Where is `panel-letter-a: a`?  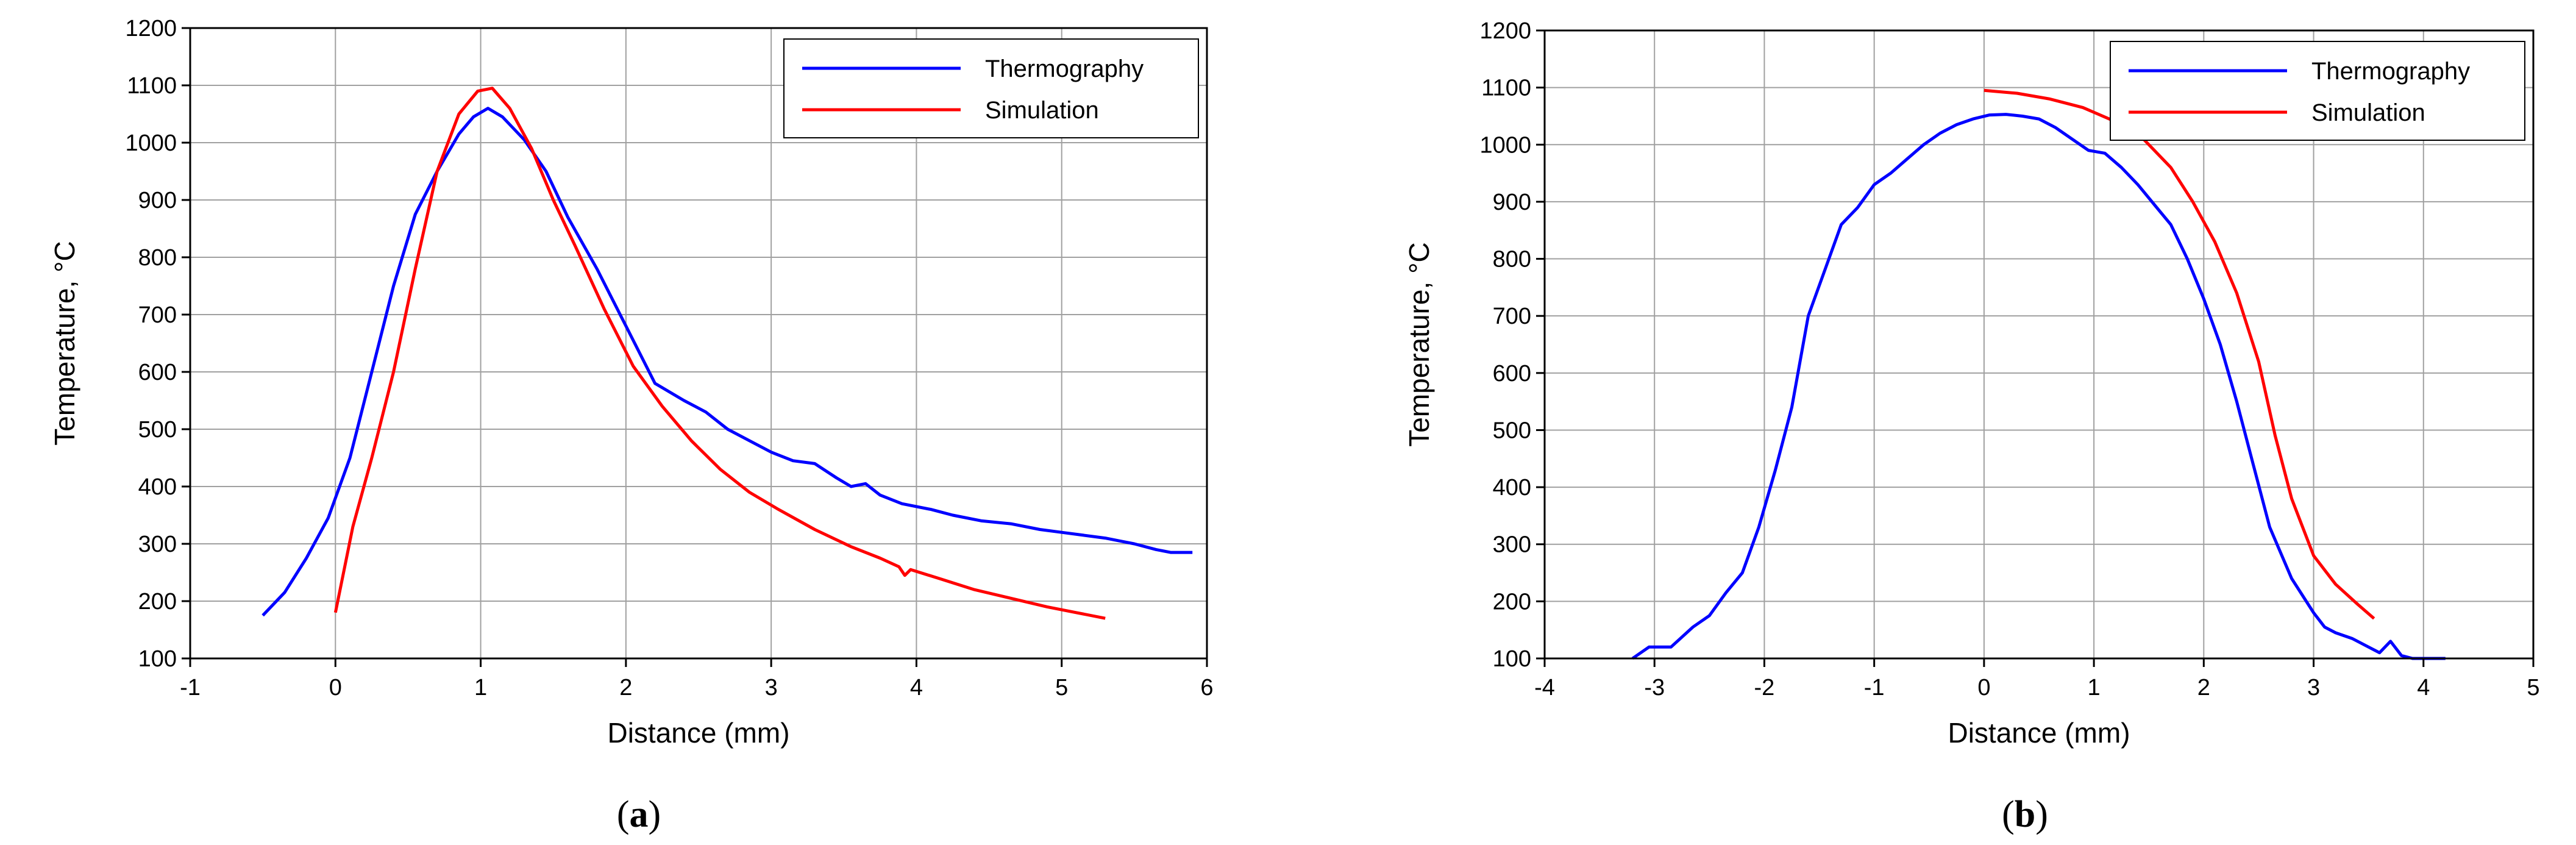 panel-letter-a: a is located at coordinates (639, 814).